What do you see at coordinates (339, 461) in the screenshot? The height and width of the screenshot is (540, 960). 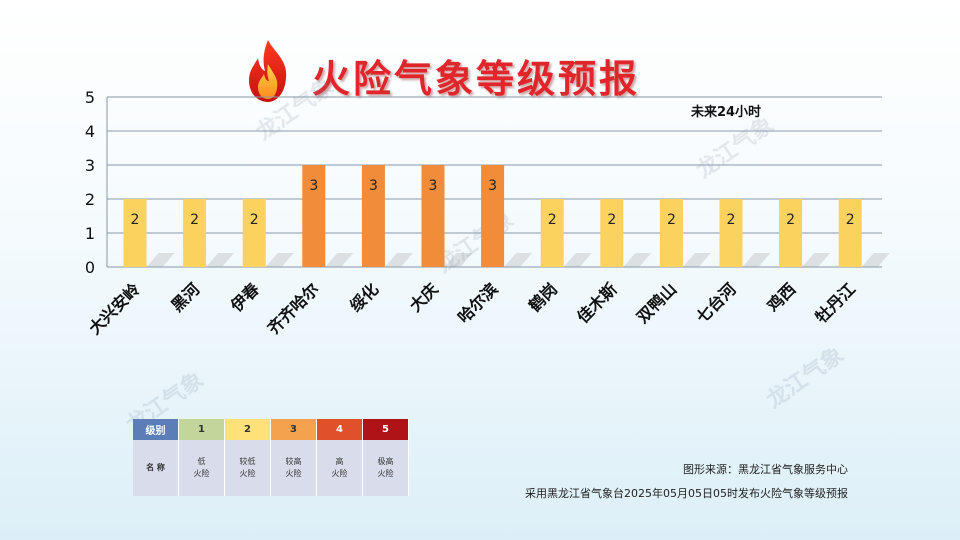 I see `legend-name-line: 高` at bounding box center [339, 461].